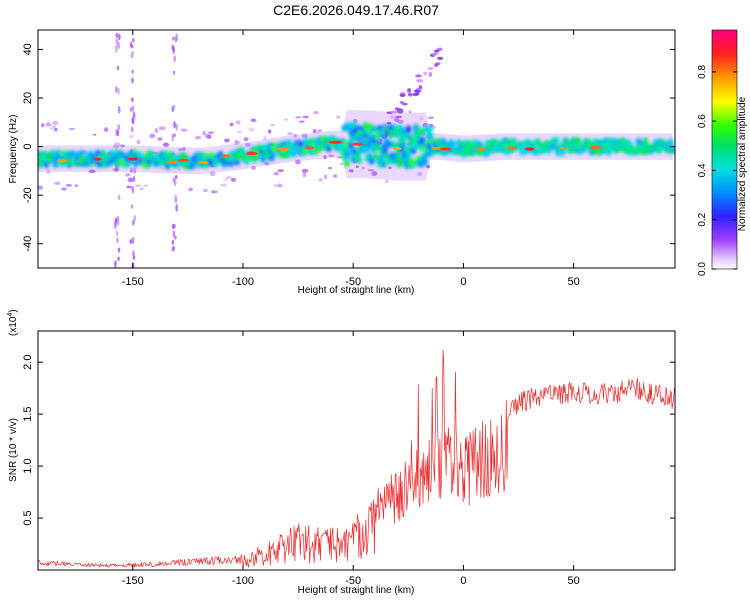  I want to click on colorbar-ticks: 0.0 0.2 0.4 0.6 0.8, so click(717, 170).